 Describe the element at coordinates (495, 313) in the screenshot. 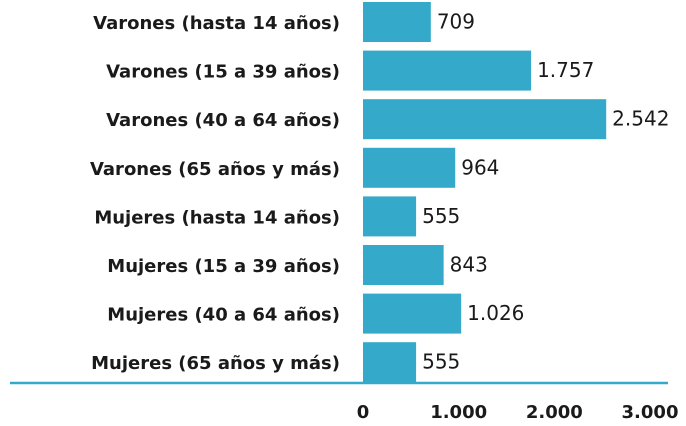

I see `value-label: 1.026` at that location.